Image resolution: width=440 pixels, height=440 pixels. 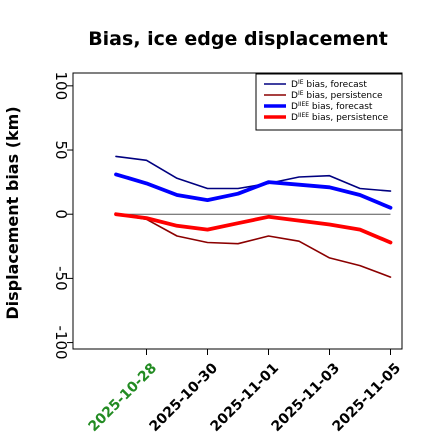 What do you see at coordinates (340, 117) in the screenshot?
I see `legend-entry: DIIEE bias, persistence` at bounding box center [340, 117].